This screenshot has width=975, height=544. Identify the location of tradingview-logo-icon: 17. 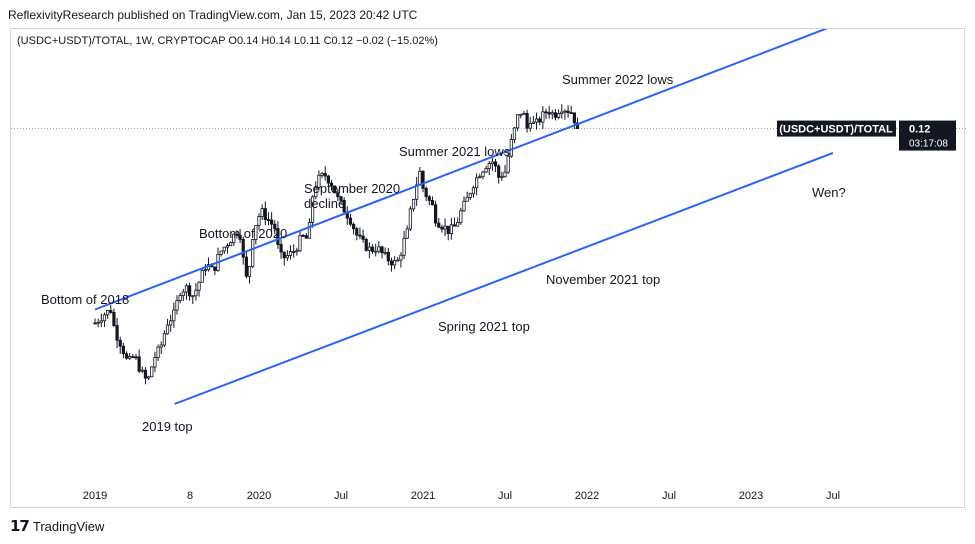
(20, 526).